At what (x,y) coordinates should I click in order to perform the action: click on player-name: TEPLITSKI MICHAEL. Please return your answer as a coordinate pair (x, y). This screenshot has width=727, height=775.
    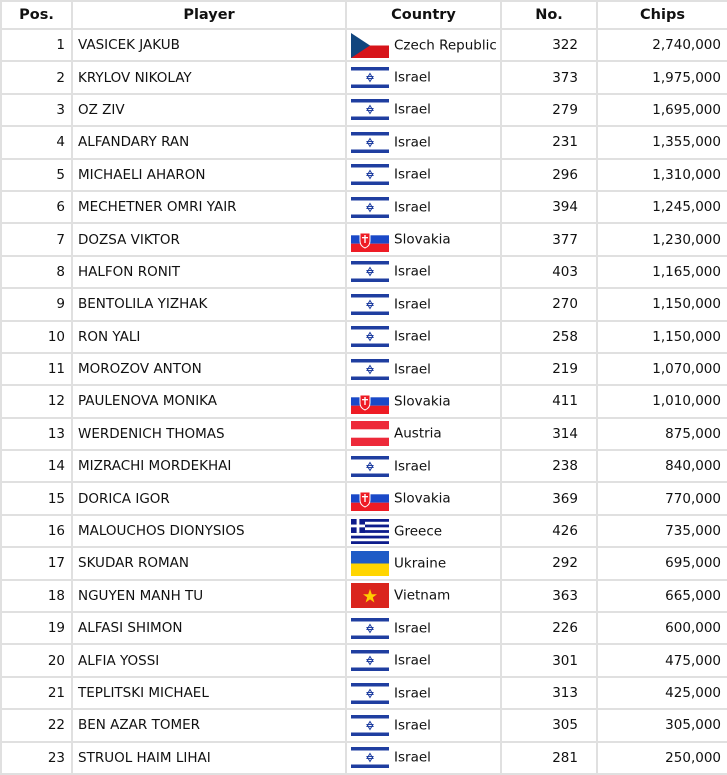
    Looking at the image, I should click on (209, 693).